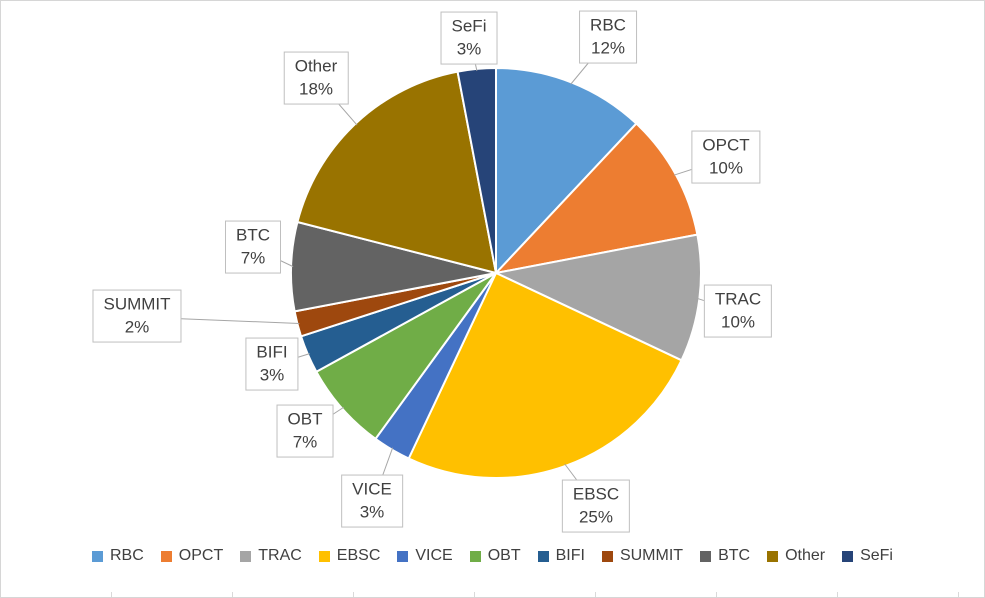 This screenshot has width=985, height=598. I want to click on legend-label: OBT, so click(504, 555).